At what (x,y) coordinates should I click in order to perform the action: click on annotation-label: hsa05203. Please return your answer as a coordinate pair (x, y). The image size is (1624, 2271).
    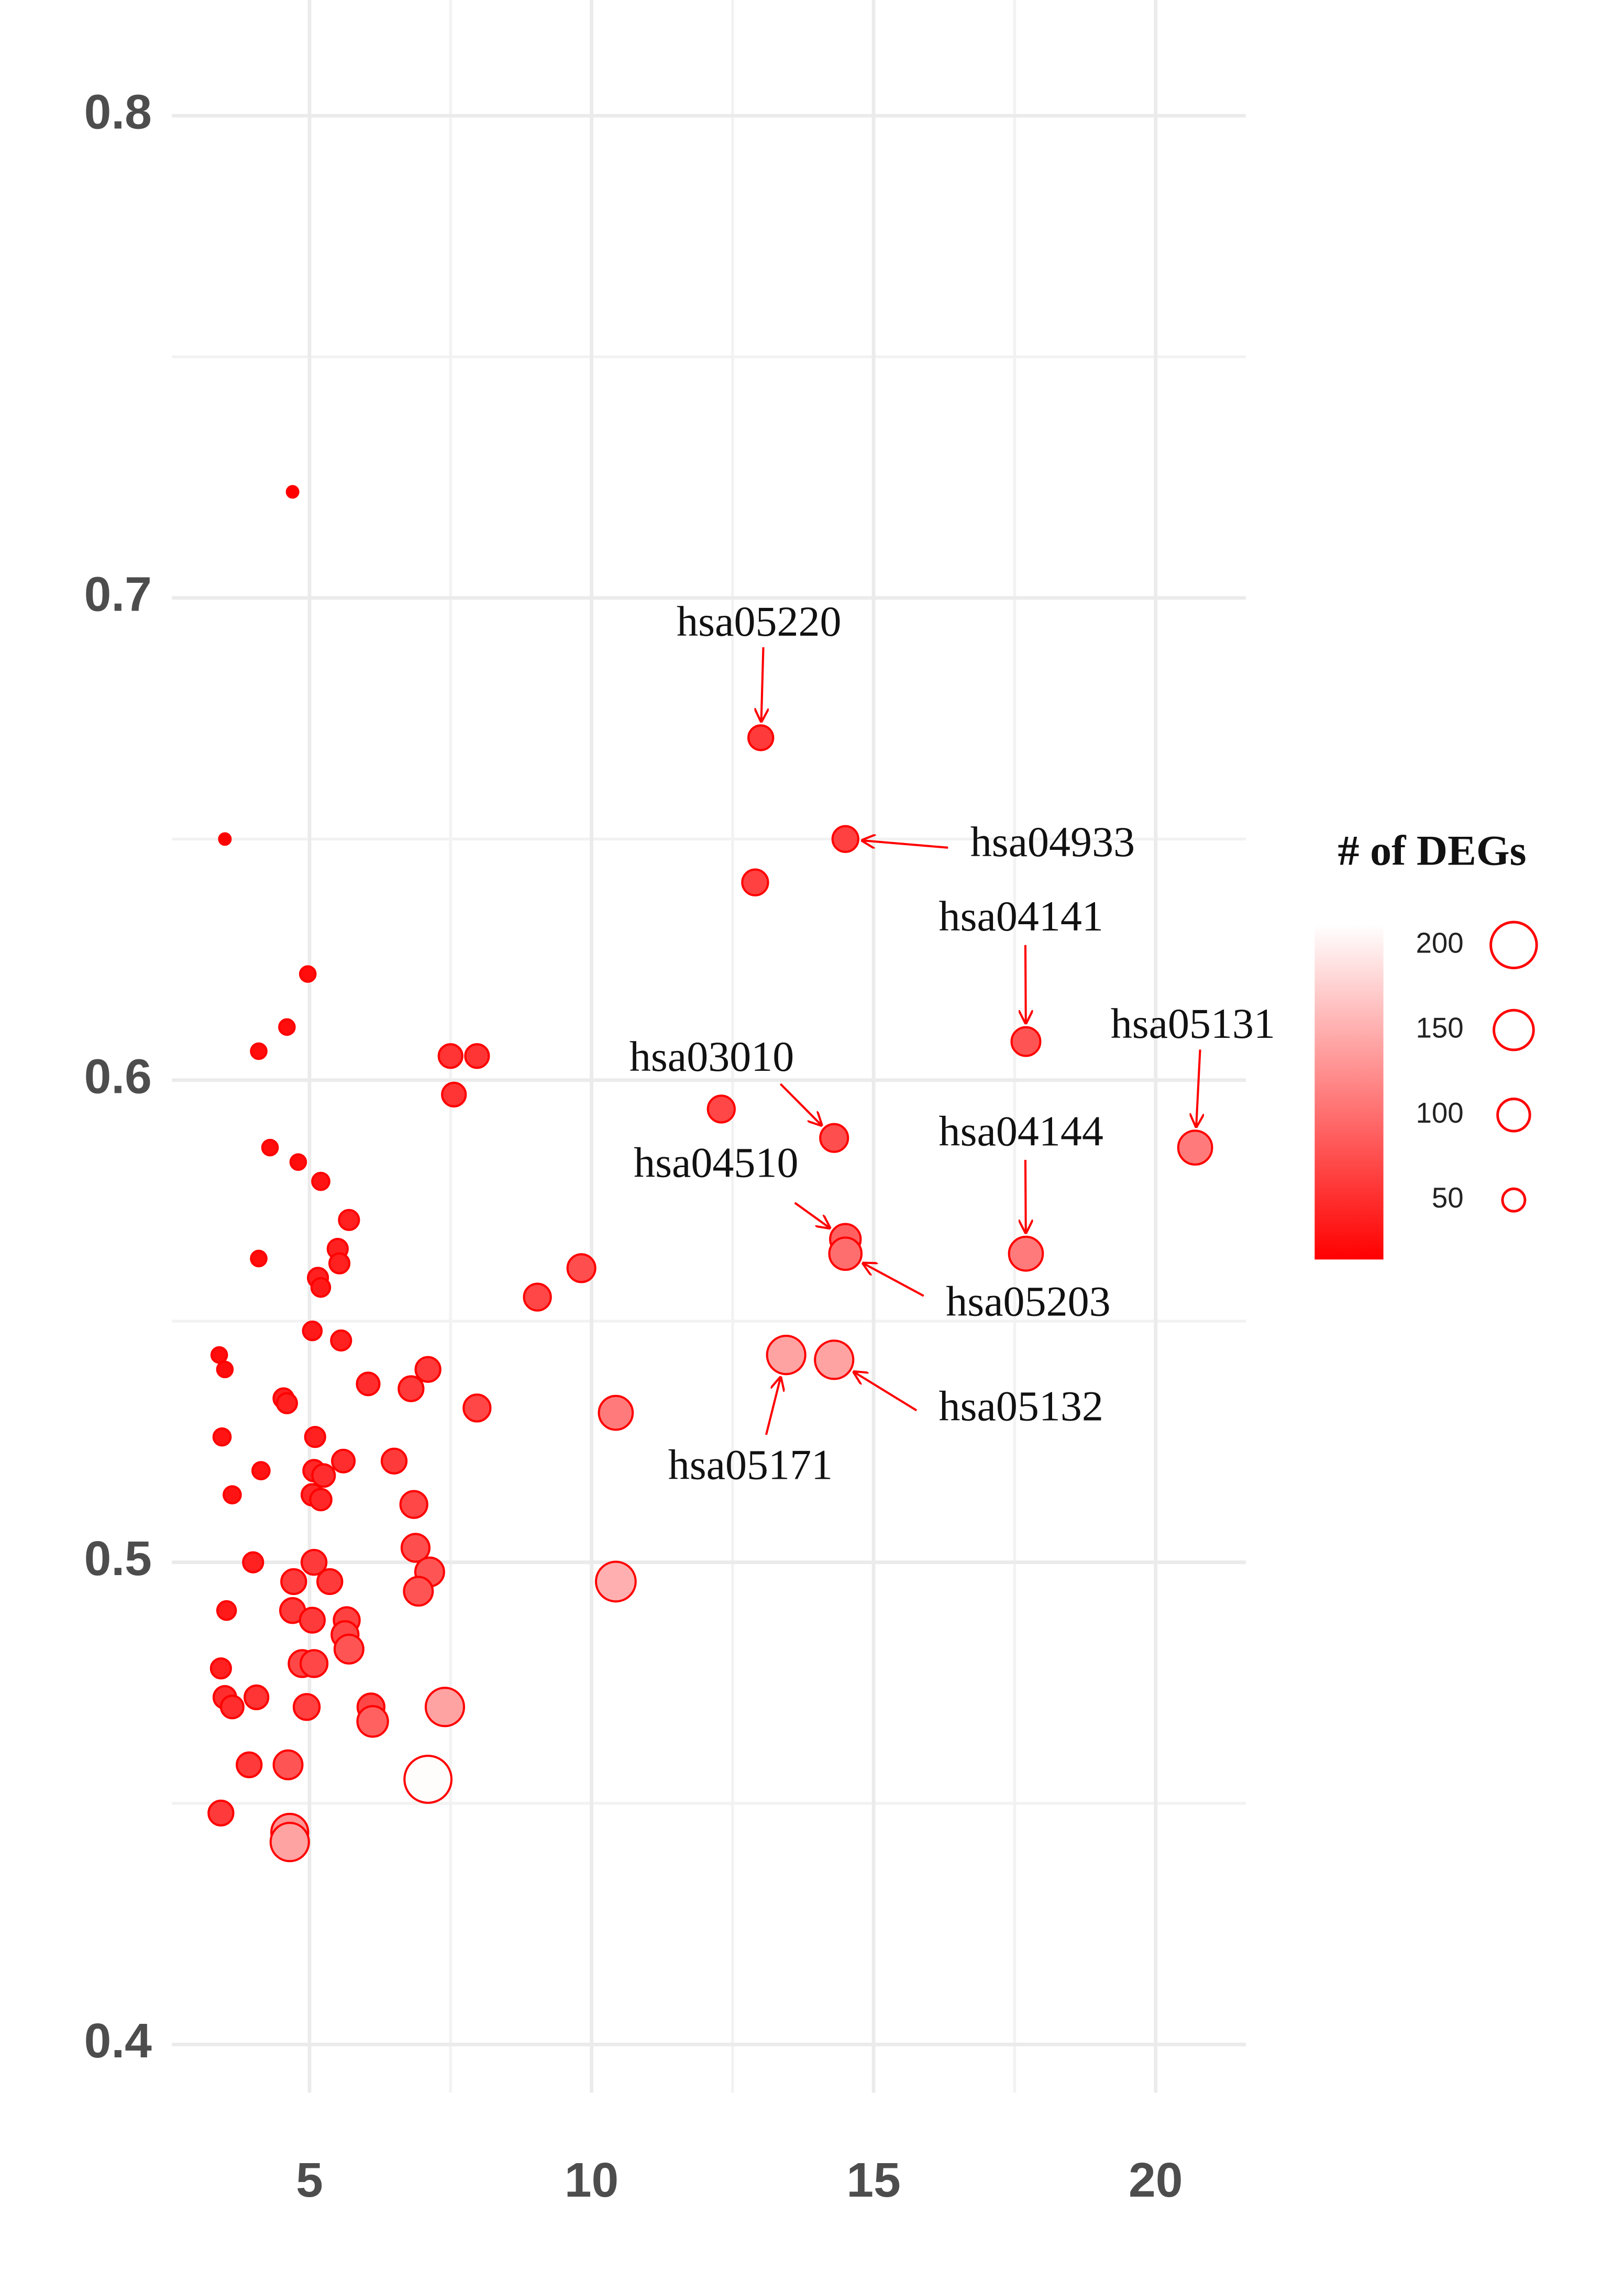
    Looking at the image, I should click on (1028, 1301).